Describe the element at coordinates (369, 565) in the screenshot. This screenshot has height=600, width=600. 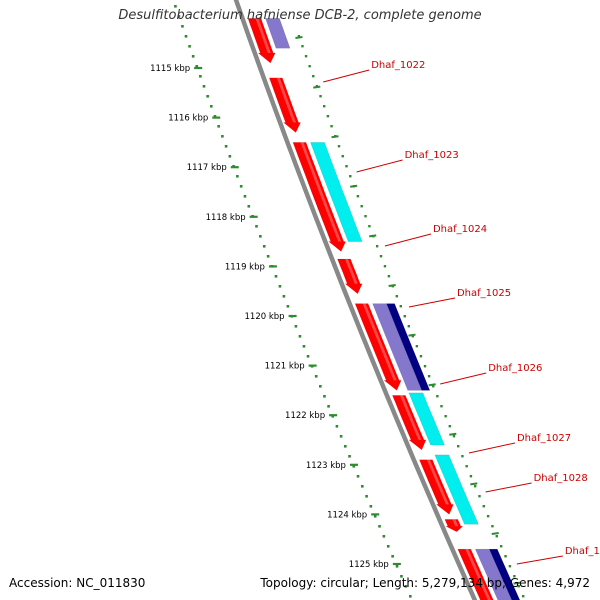
I see `ruler-tick-label: 1125 kbp` at that location.